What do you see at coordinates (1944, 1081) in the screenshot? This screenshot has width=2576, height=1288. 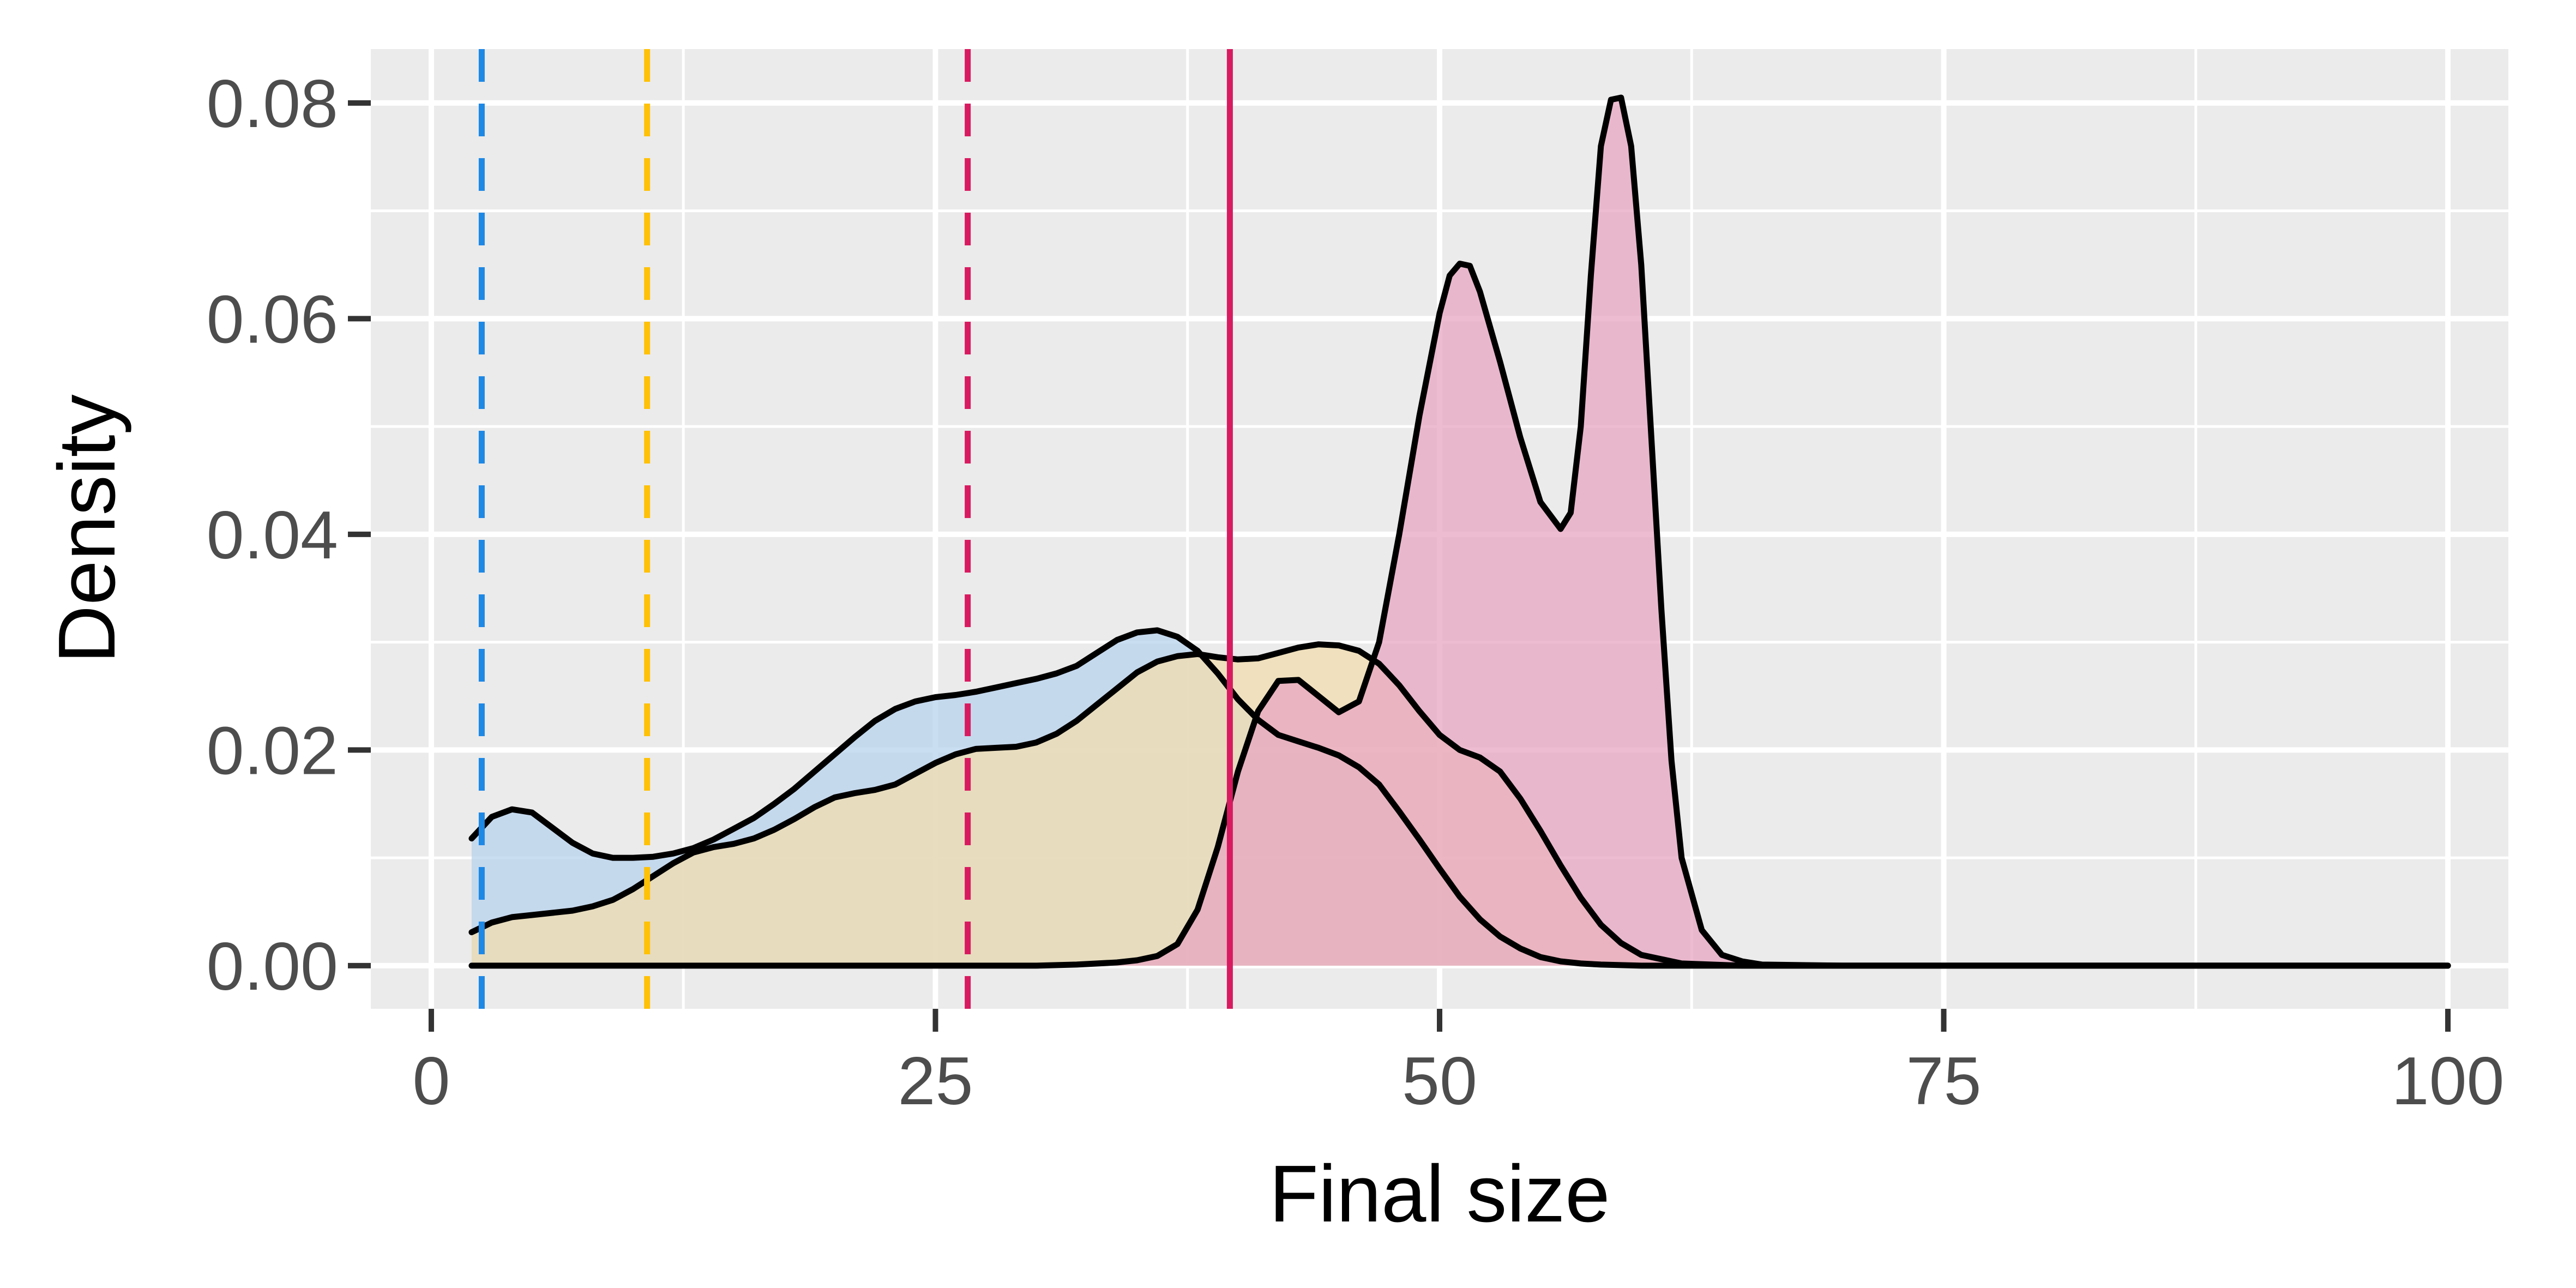 I see `x-tick-label: 75` at bounding box center [1944, 1081].